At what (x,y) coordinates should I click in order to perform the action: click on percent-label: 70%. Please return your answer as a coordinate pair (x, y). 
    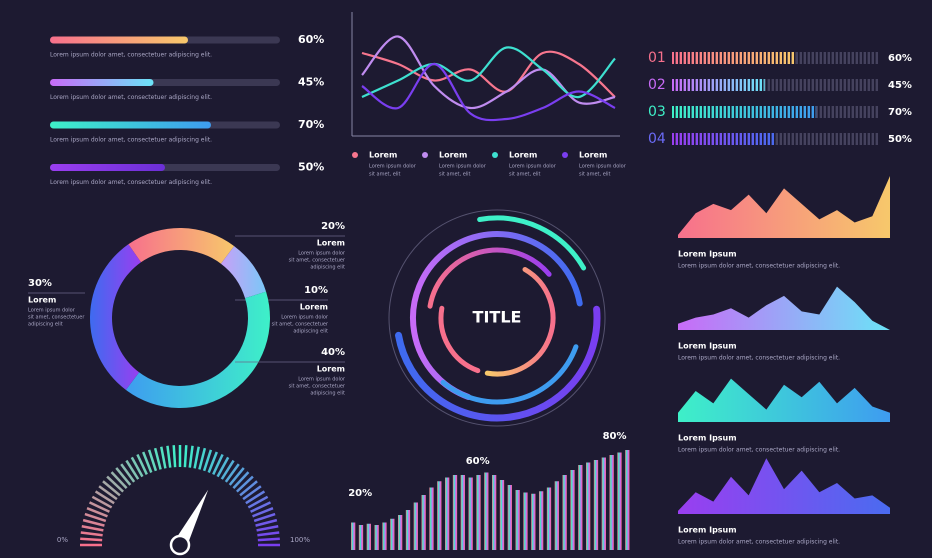
    Looking at the image, I should click on (900, 112).